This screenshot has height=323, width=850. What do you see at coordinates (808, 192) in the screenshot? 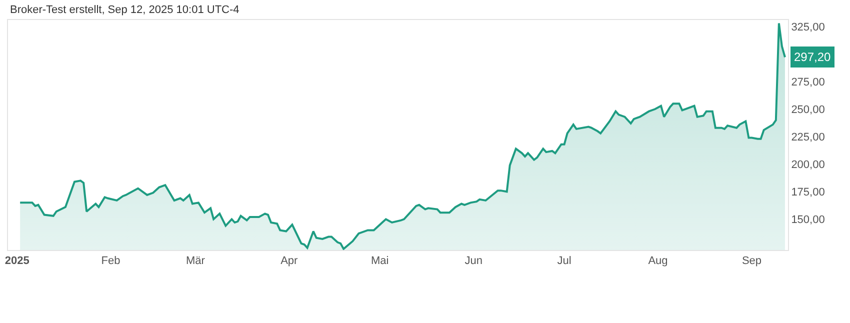
I see `y-tick-label: 175,00` at bounding box center [808, 192].